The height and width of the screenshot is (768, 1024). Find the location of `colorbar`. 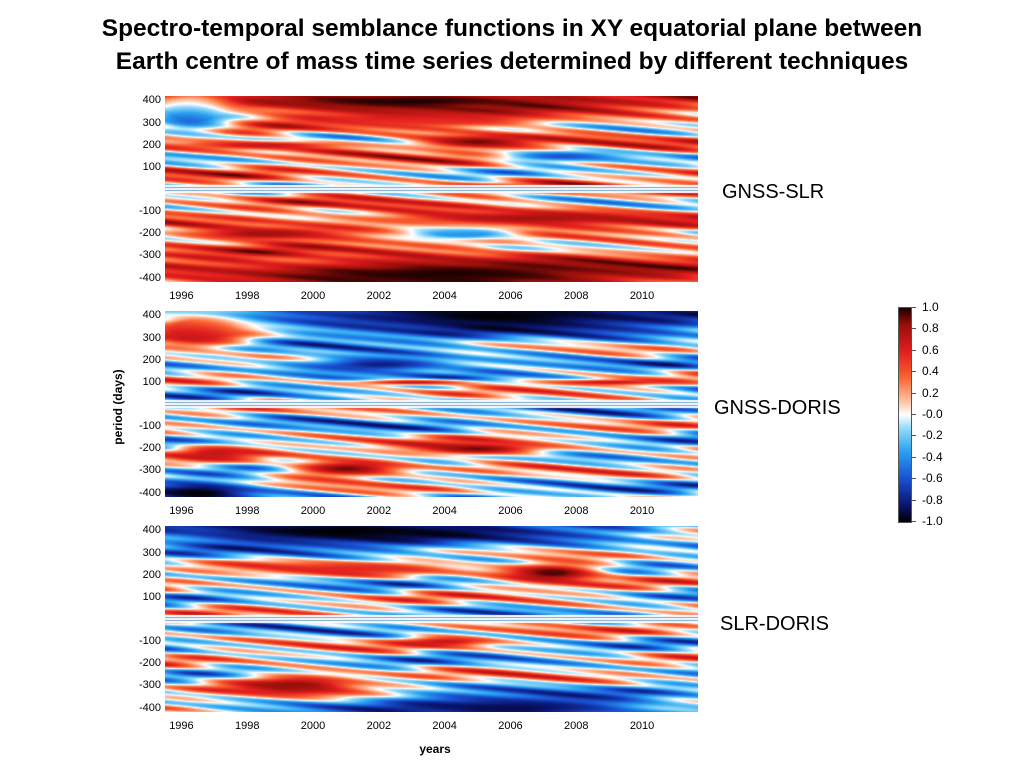

colorbar is located at coordinates (905, 415).